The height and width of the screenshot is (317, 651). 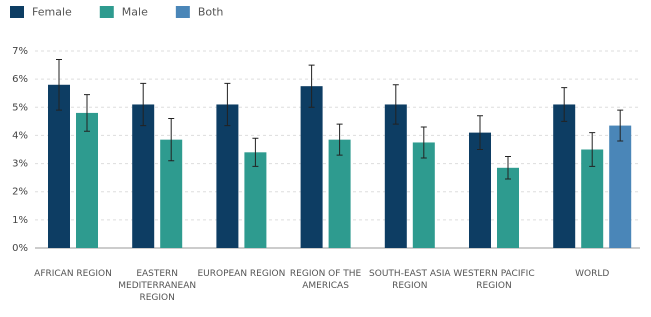 What do you see at coordinates (241, 274) in the screenshot?
I see `x-tick-label: EUROPEAN REGION` at bounding box center [241, 274].